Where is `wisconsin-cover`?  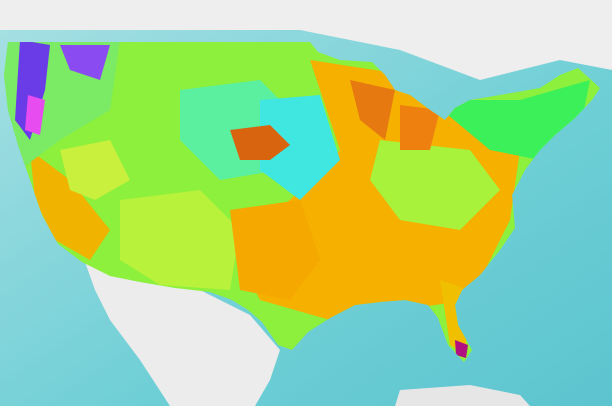 wisconsin-cover is located at coordinates (372, 110).